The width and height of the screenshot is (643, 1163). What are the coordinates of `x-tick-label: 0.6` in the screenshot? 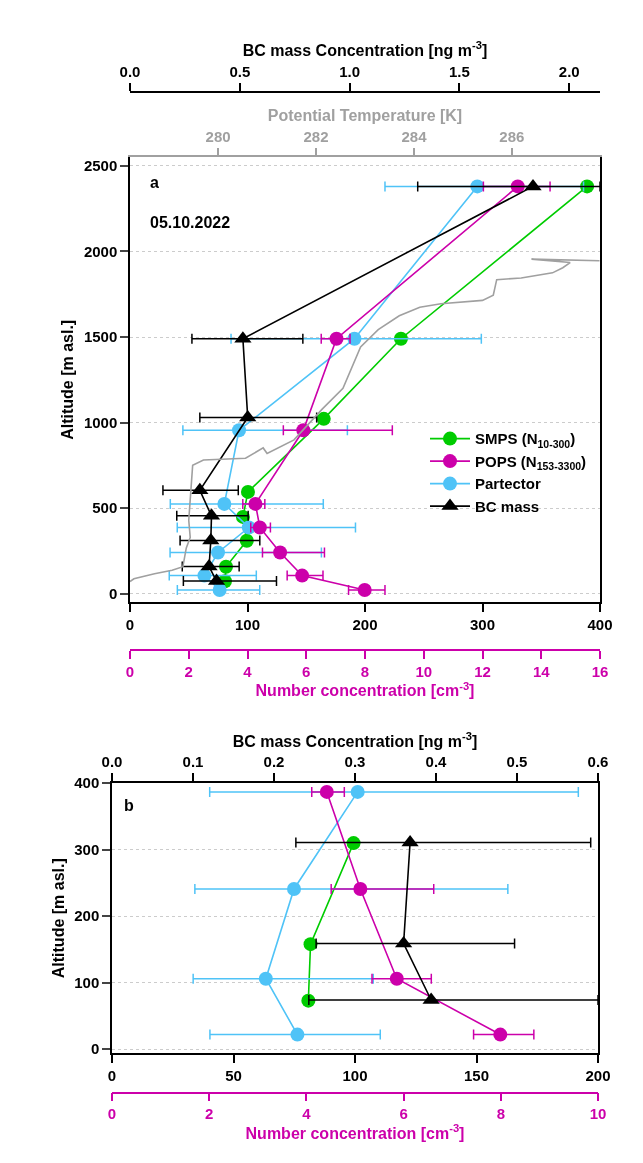 It's located at (598, 762).